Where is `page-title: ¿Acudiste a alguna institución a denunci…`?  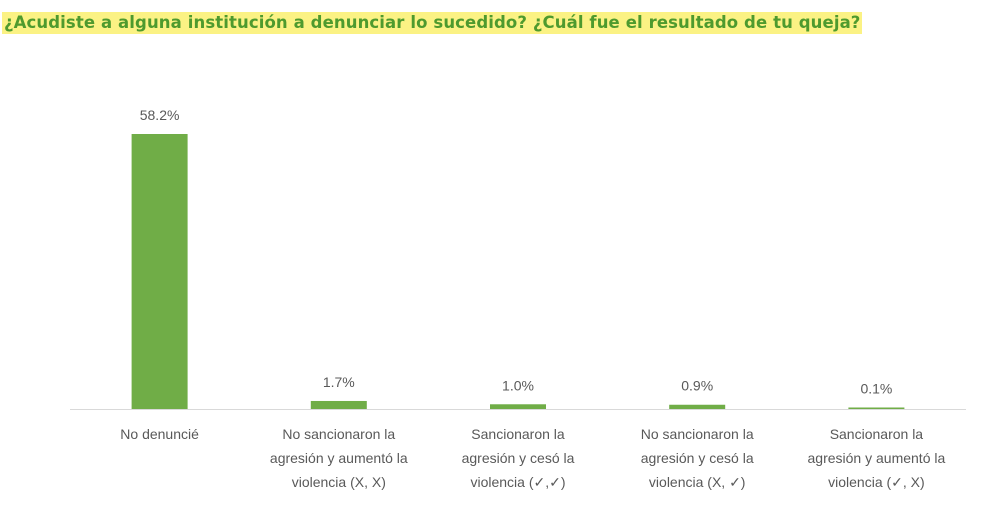 page-title: ¿Acudiste a alguna institución a denunci… is located at coordinates (432, 23).